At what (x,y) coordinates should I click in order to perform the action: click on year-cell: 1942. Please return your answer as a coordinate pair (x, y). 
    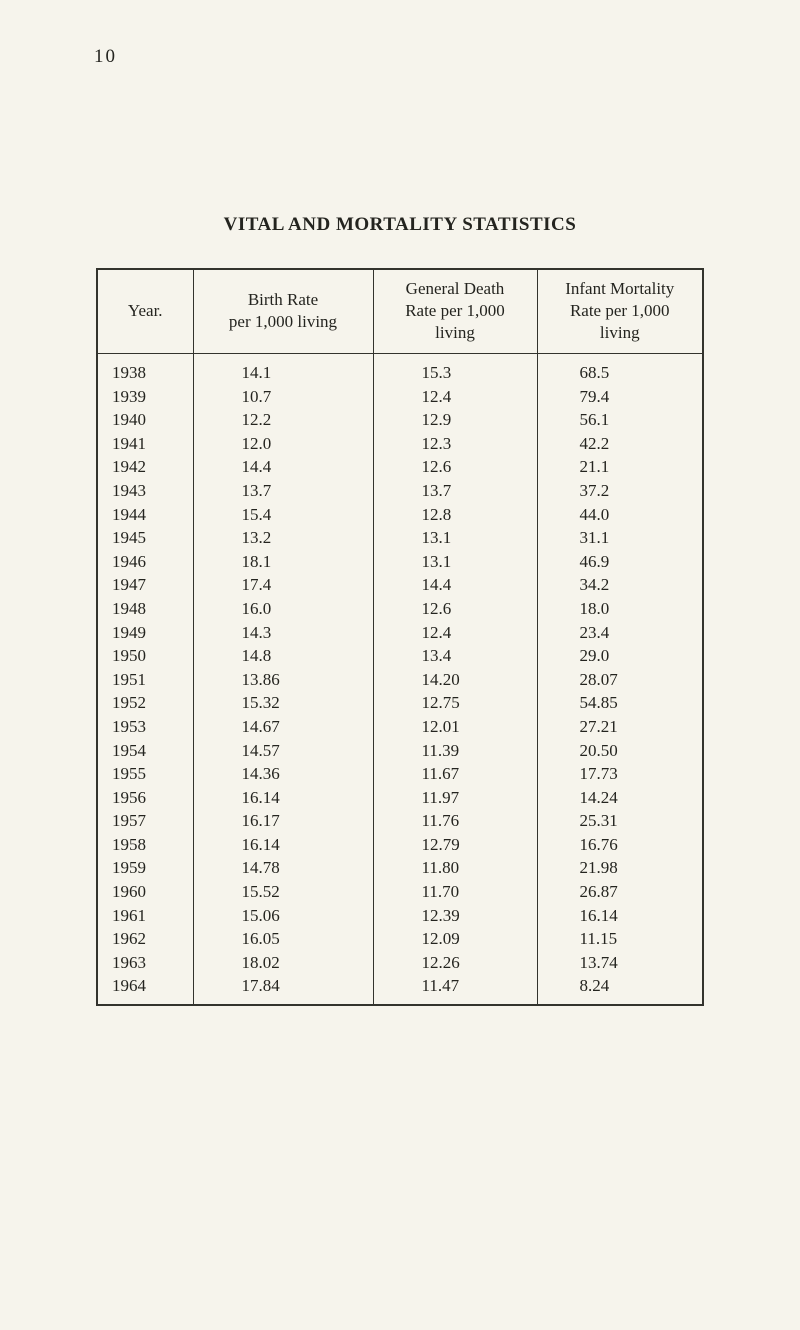
    Looking at the image, I should click on (145, 467).